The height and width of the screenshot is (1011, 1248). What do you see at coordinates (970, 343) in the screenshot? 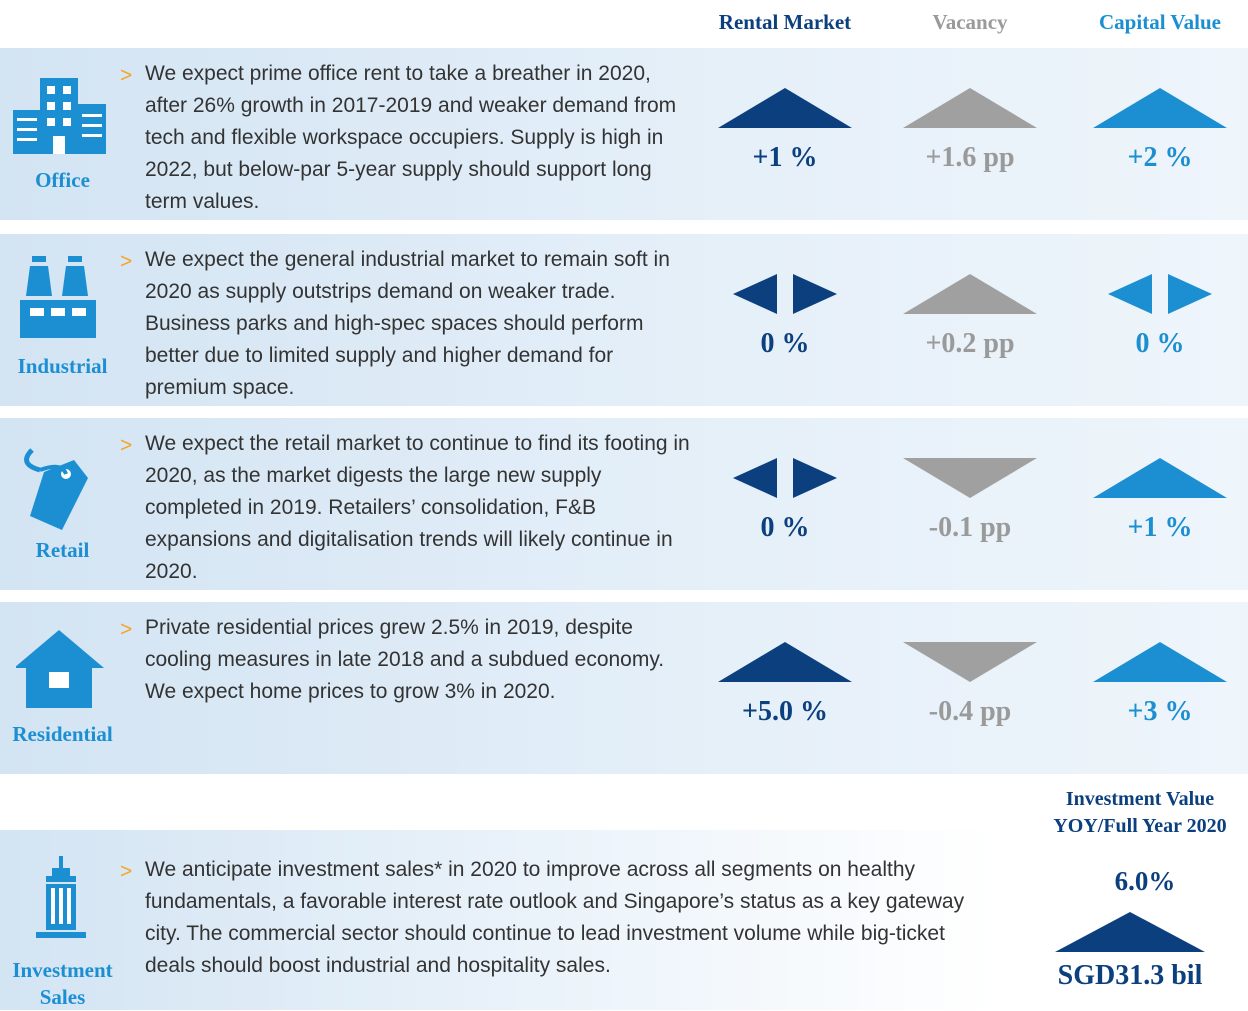
I see `outlook-value: +0.2 pp` at bounding box center [970, 343].